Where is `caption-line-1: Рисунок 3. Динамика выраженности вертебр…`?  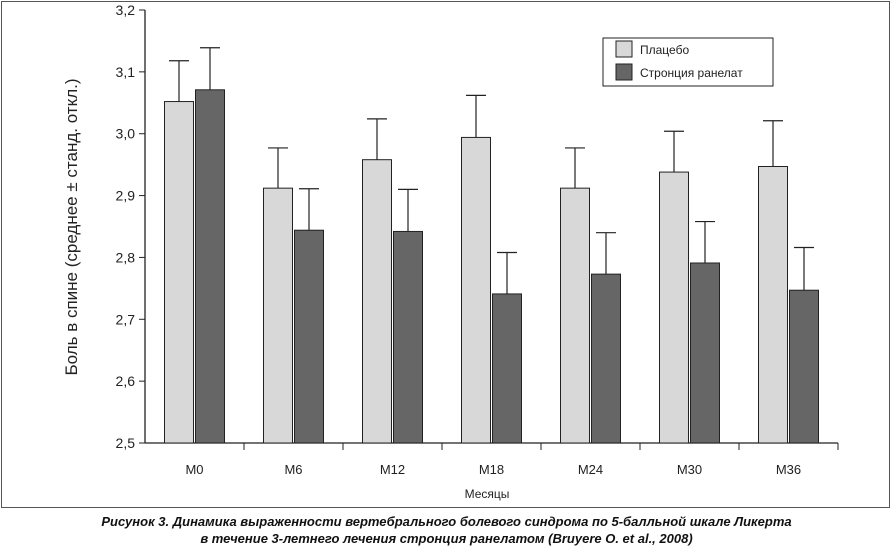 caption-line-1: Рисунок 3. Динамика выраженности вертебр… is located at coordinates (446, 521).